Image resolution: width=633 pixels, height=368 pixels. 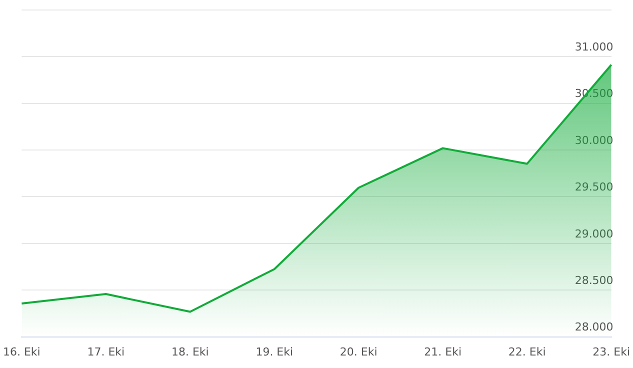 I want to click on x-tick-label: 17. Eki, so click(x=106, y=351).